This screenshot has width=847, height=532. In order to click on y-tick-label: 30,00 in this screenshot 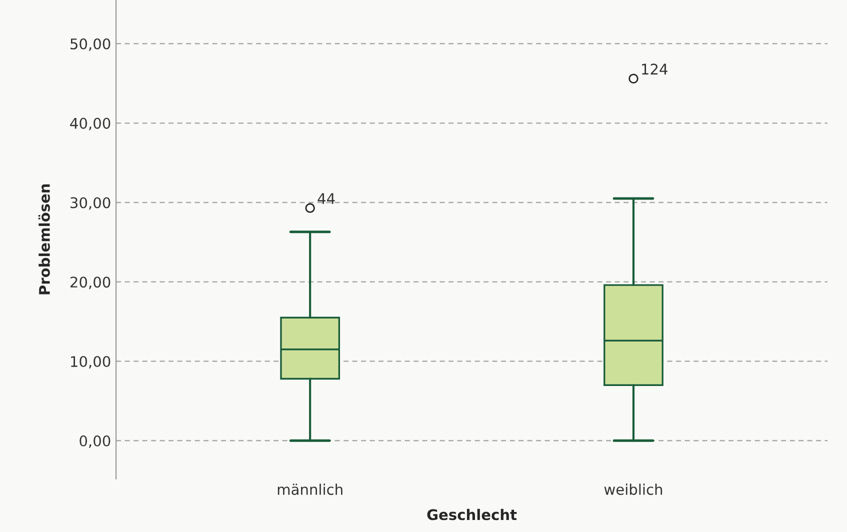, I will do `click(90, 203)`.